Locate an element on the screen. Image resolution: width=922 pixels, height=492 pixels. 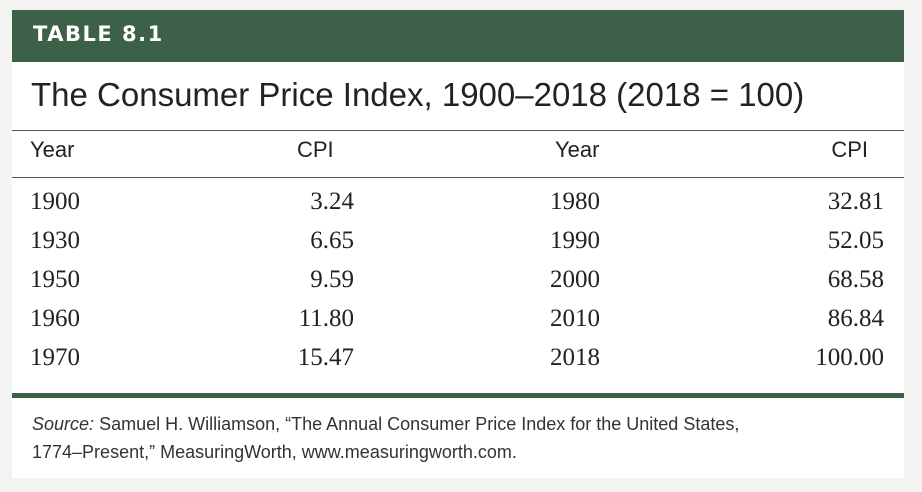
column-header-year-right: Year is located at coordinates (577, 149).